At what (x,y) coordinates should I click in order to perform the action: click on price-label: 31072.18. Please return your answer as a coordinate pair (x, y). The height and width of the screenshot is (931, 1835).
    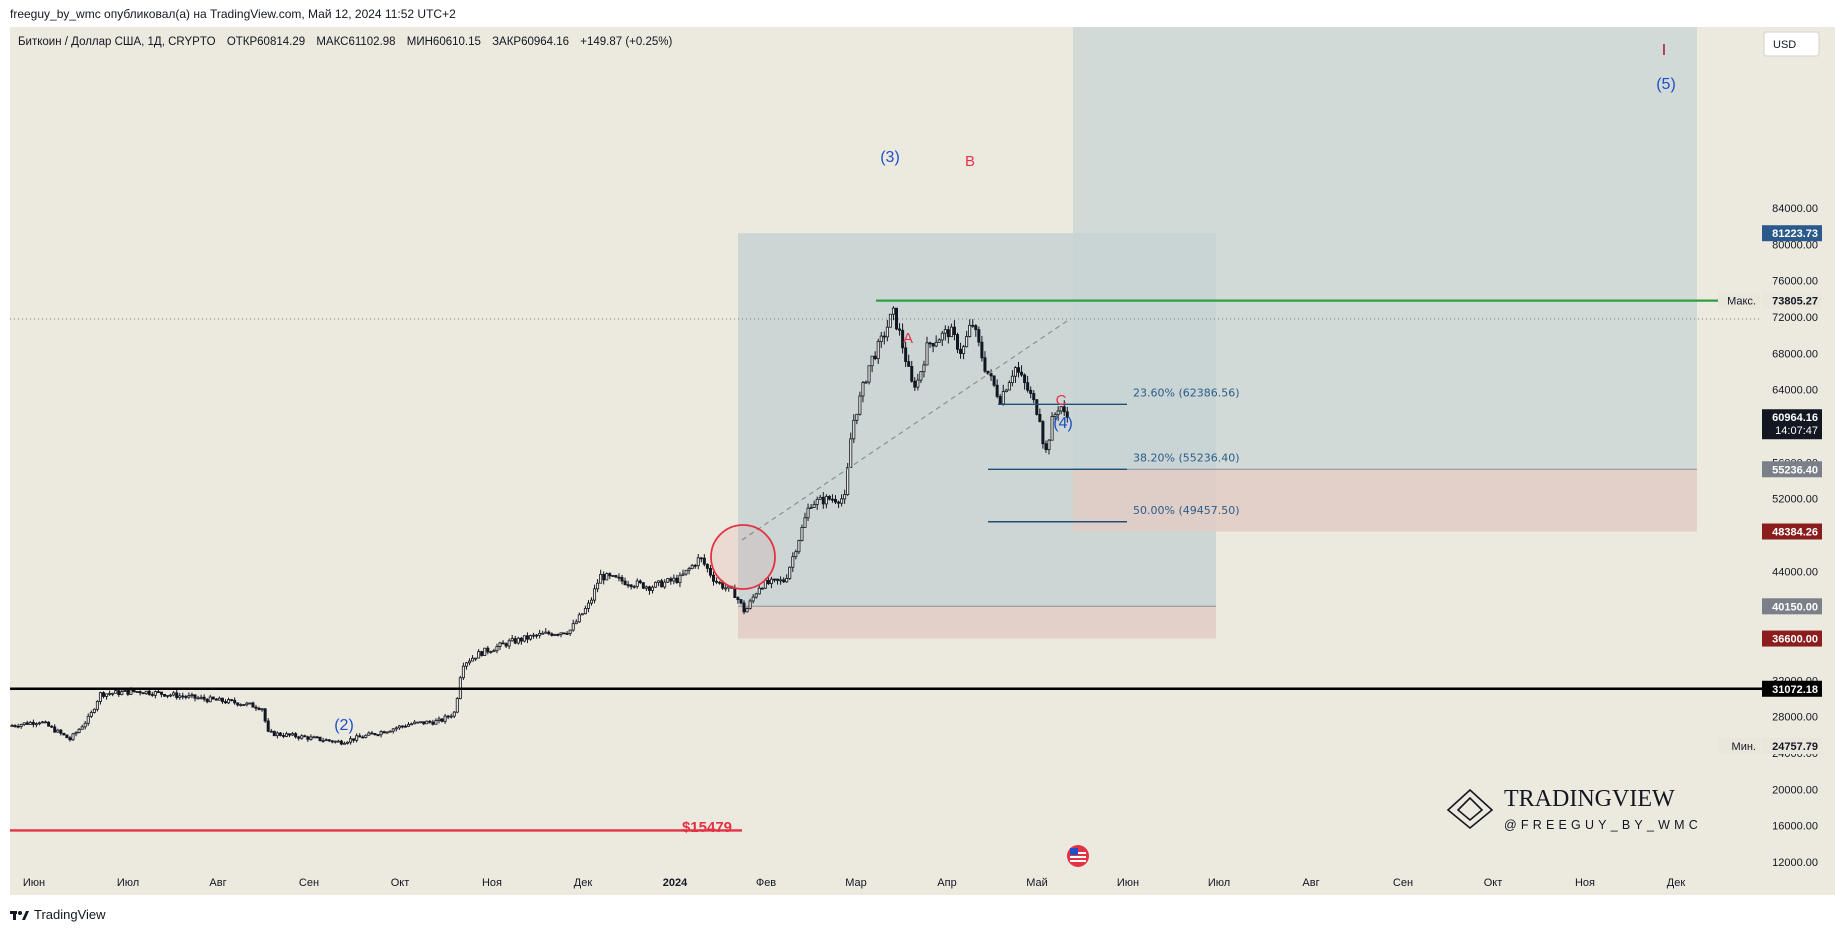
    Looking at the image, I should click on (1795, 690).